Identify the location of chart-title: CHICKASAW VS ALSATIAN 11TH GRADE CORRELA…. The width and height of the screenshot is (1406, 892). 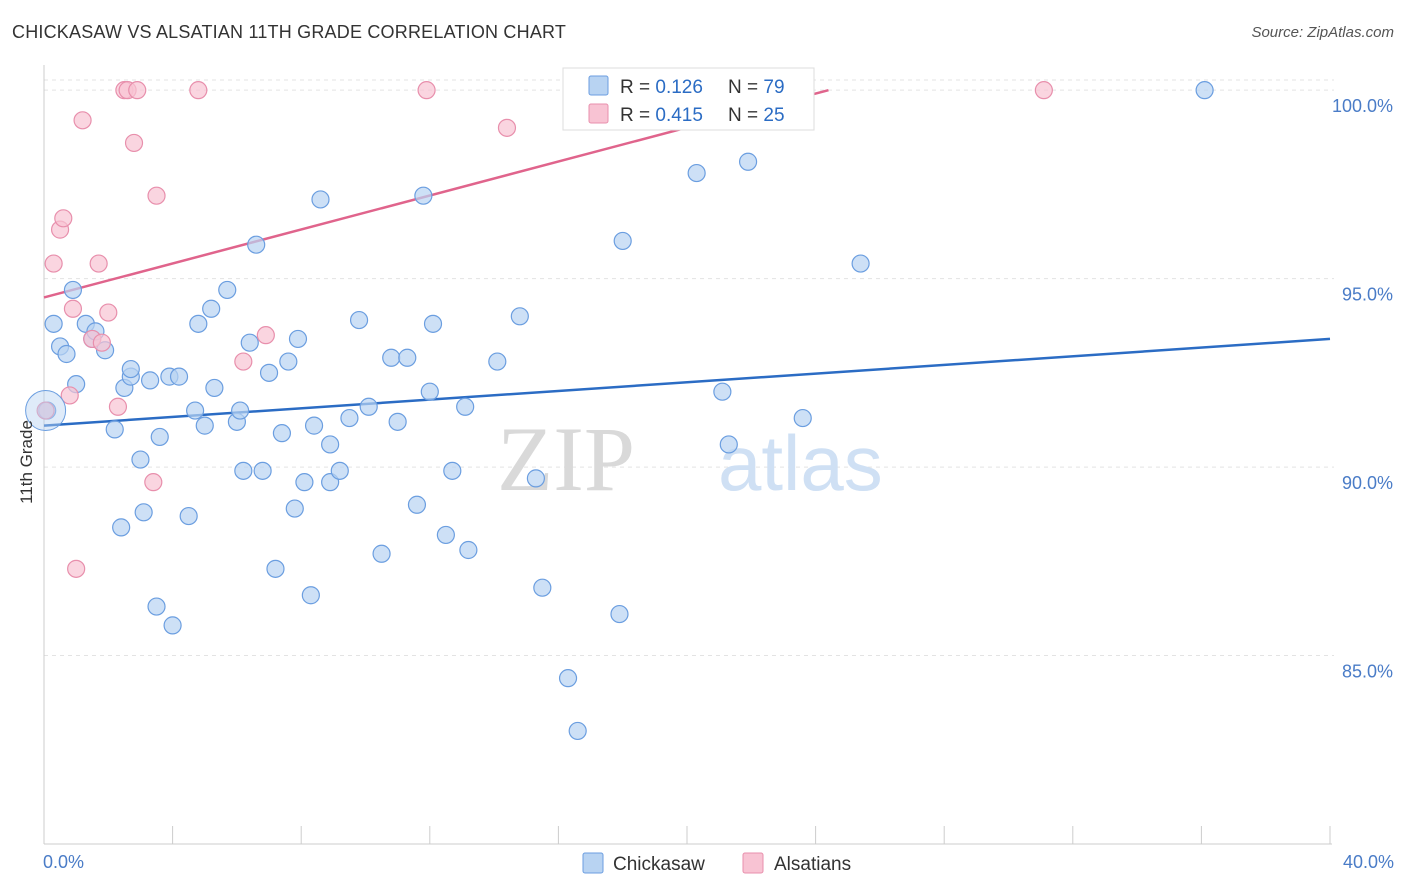
(289, 32).